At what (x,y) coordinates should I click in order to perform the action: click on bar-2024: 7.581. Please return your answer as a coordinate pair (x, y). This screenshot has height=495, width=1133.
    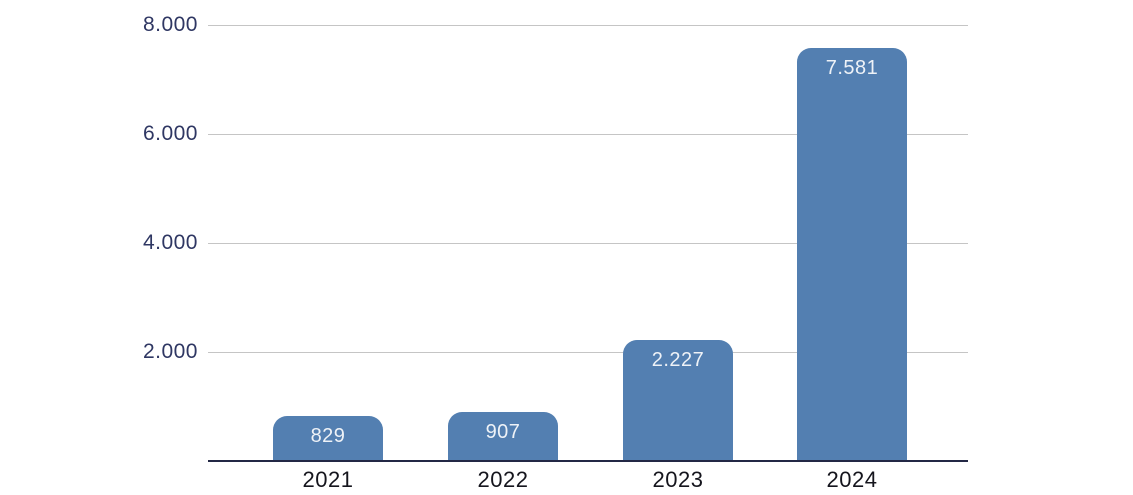
    Looking at the image, I should click on (852, 254).